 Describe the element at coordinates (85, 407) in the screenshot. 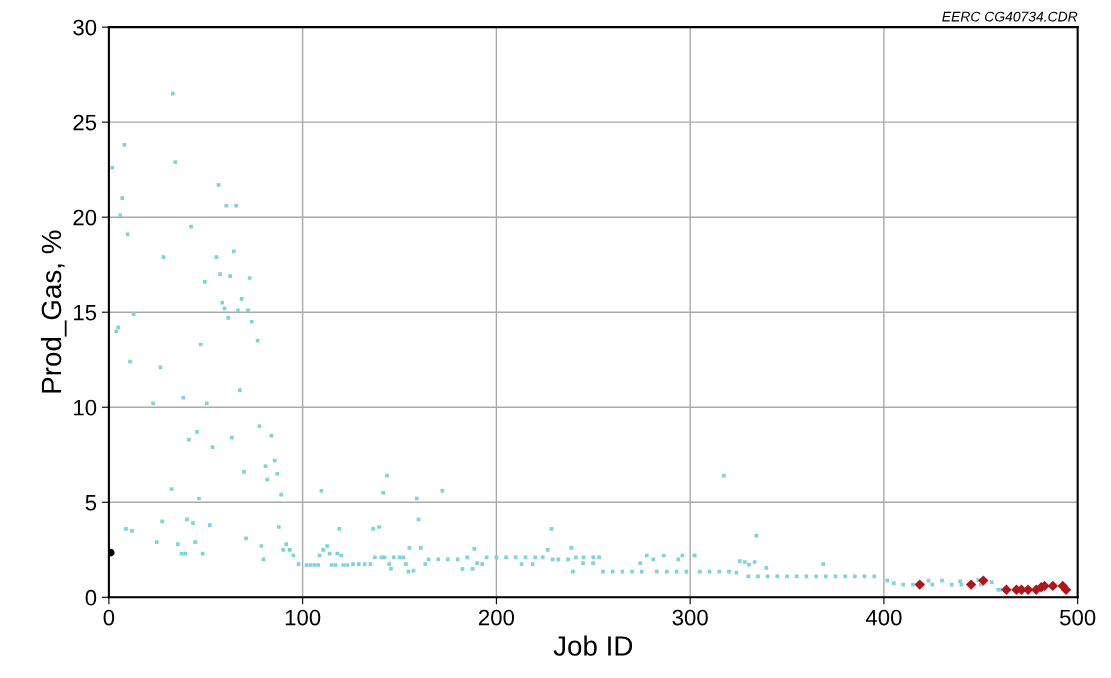

I see `y-tick-label: 10` at that location.